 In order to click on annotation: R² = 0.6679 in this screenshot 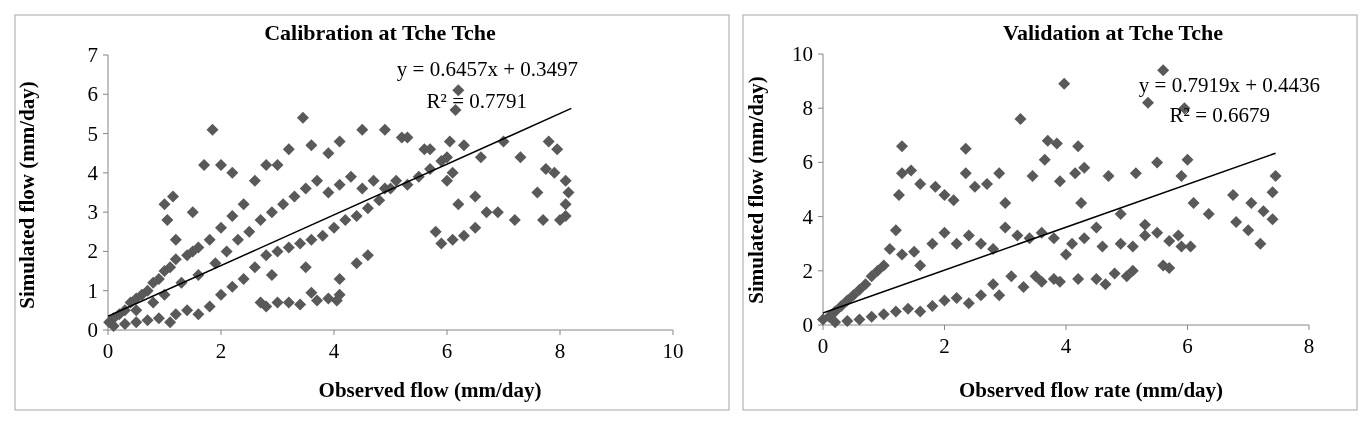, I will do `click(1219, 115)`.